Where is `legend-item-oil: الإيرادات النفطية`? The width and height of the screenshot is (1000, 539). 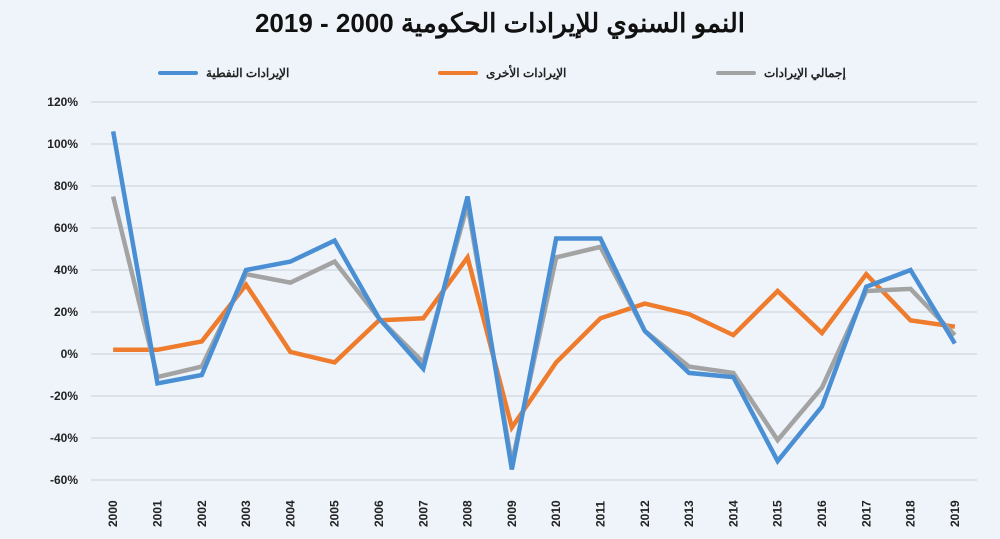 legend-item-oil: الإيرادات النفطية is located at coordinates (223, 73).